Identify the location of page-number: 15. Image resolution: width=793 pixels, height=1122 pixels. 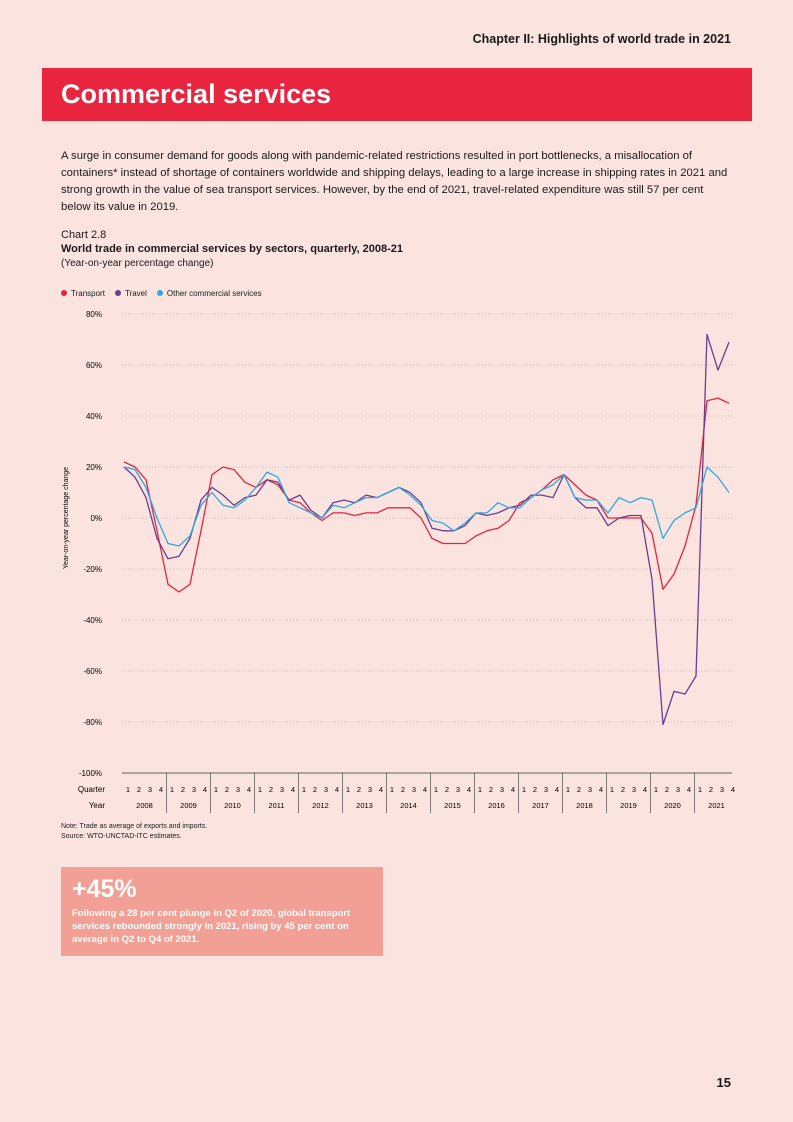
(723, 1082).